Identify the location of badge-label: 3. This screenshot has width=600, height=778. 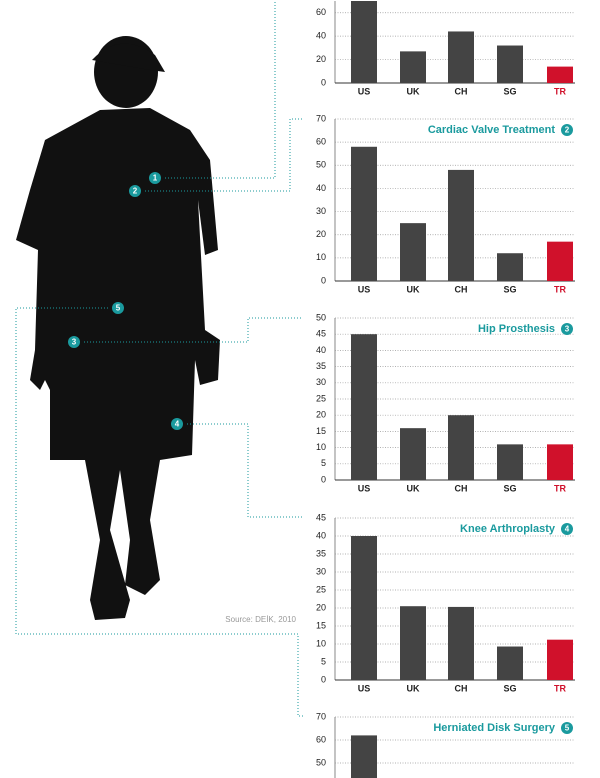
(567, 329).